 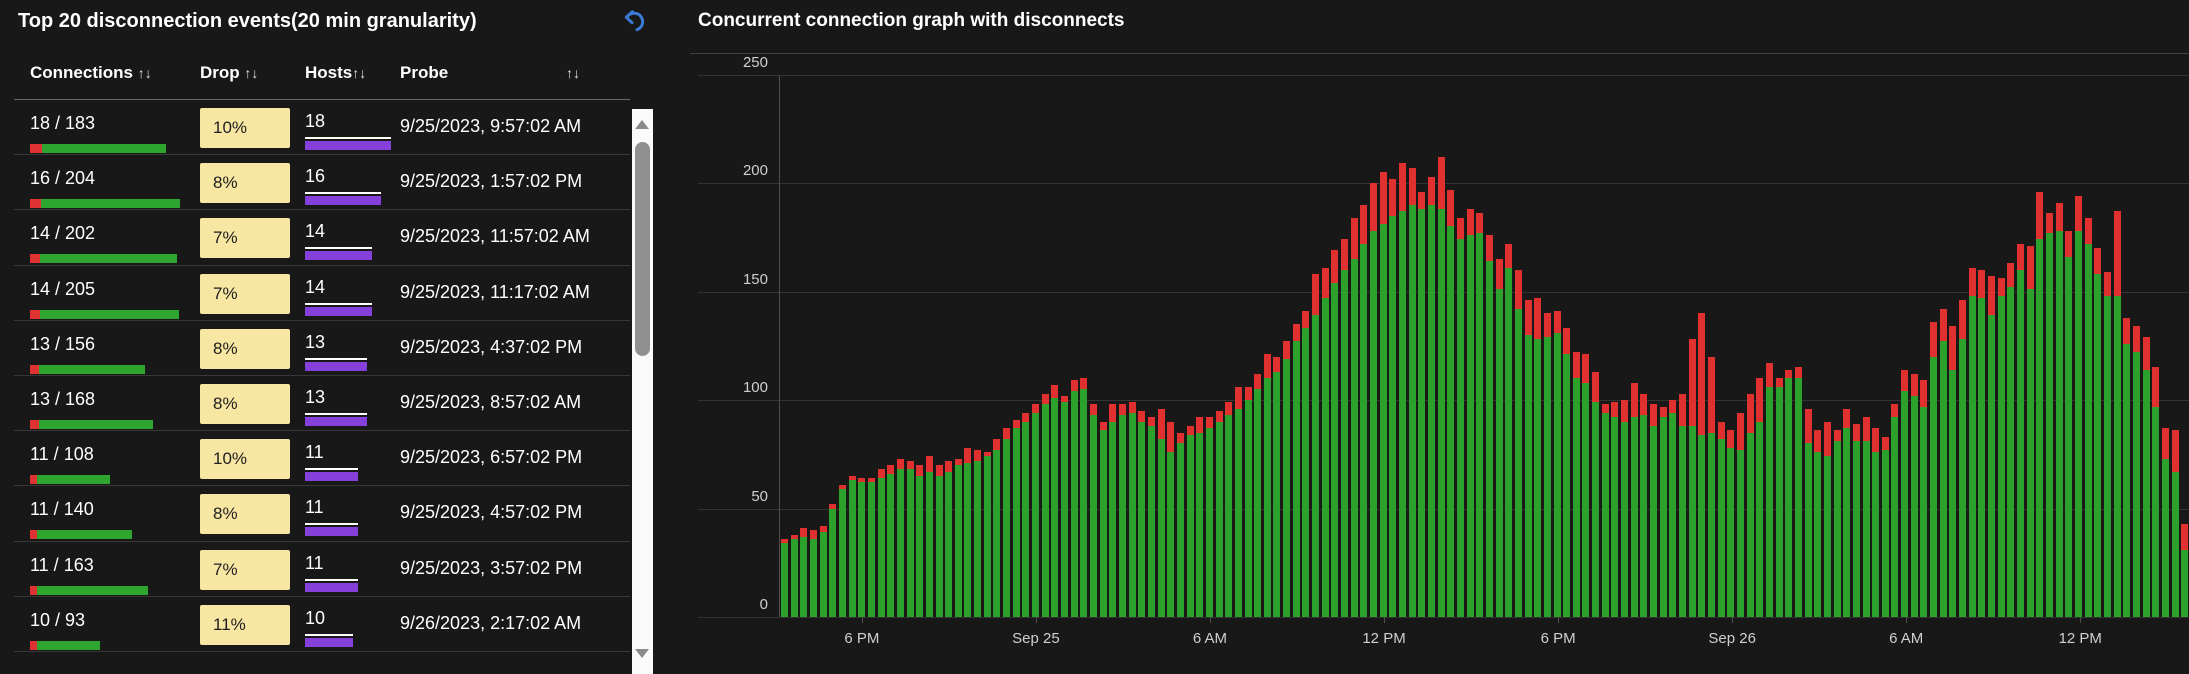 What do you see at coordinates (322, 624) in the screenshot?
I see `table-row: 10 / 93 11% 10 9/26/2023, 2:17:02 AM` at bounding box center [322, 624].